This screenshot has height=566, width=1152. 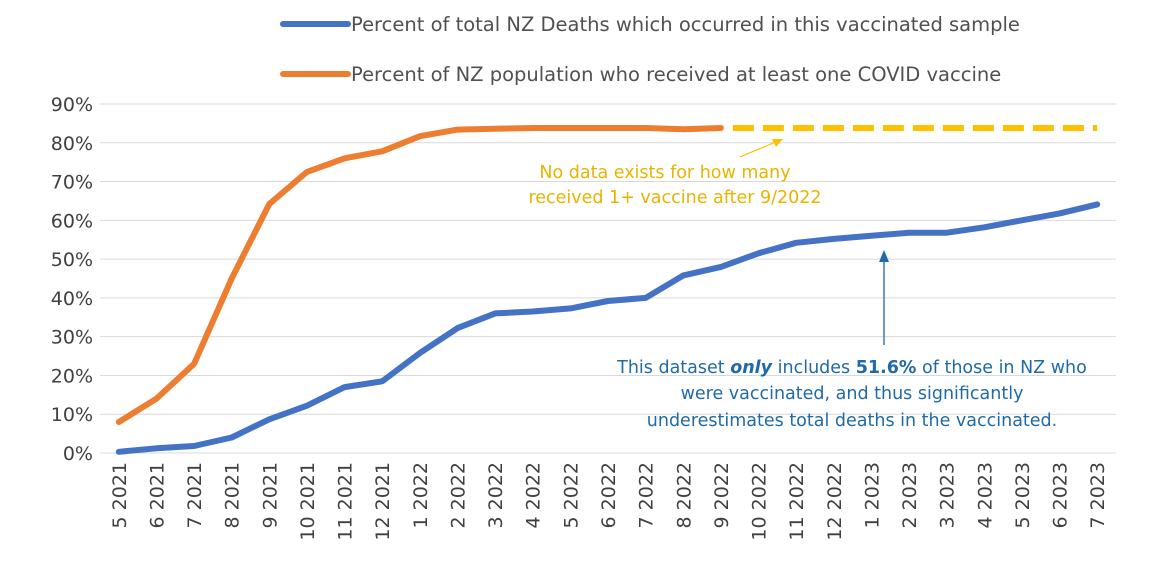 I want to click on annotation-no-data-arrow, so click(x=759, y=149).